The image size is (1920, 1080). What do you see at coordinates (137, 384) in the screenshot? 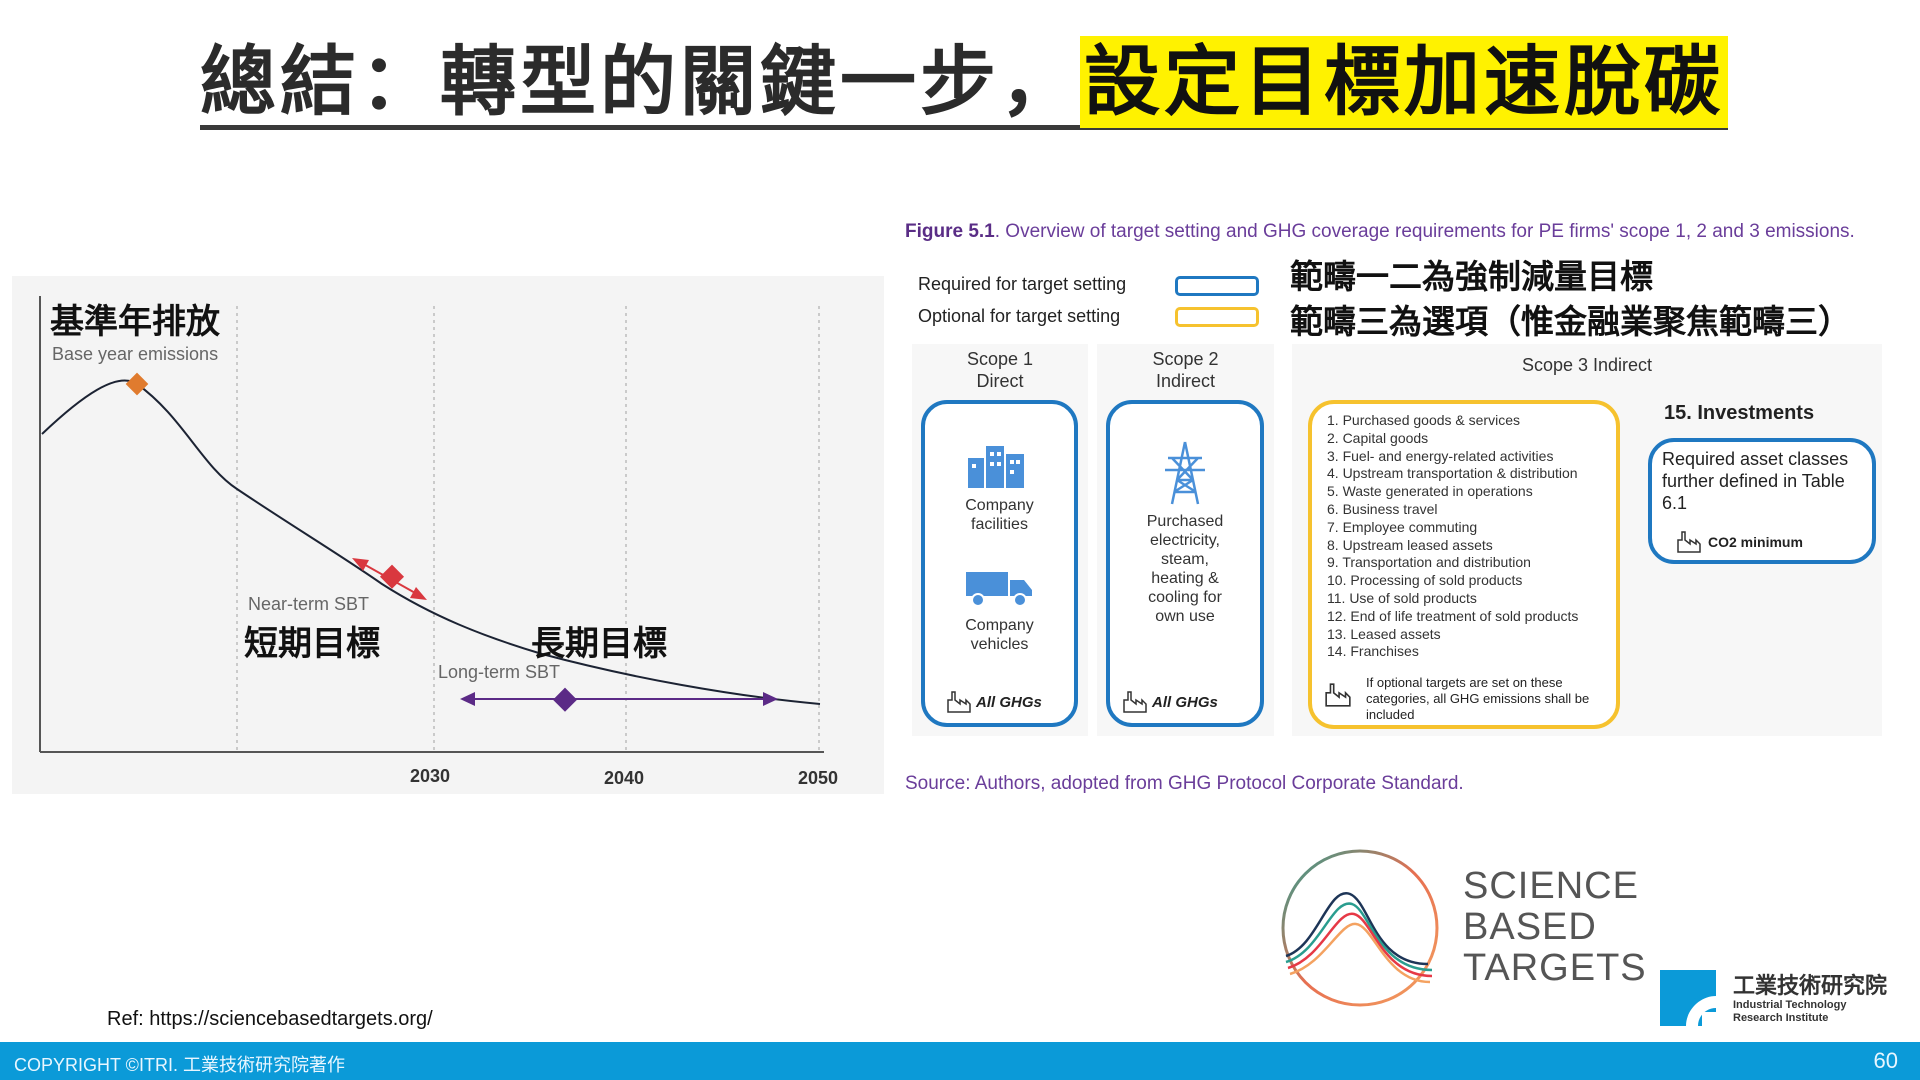
I see `base-year-marker` at bounding box center [137, 384].